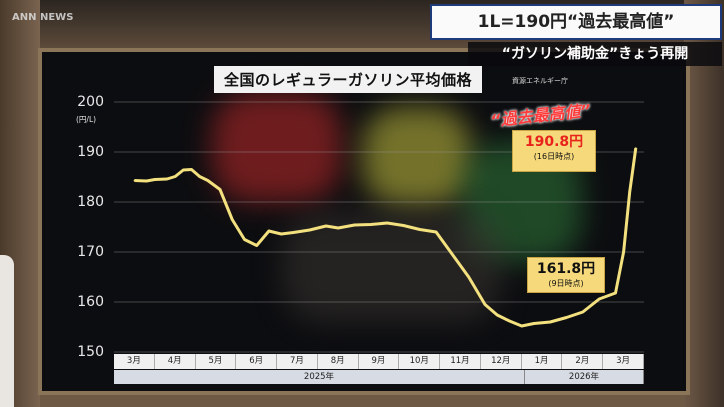  Describe the element at coordinates (566, 283) in the screenshot. I see `low-value-note: (9日時点)` at that location.